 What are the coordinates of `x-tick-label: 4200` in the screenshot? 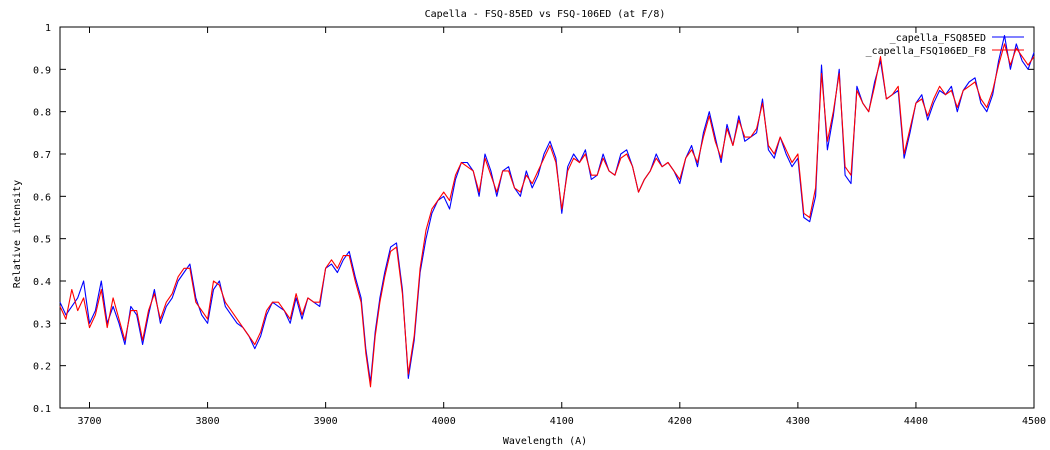 It's located at (680, 421).